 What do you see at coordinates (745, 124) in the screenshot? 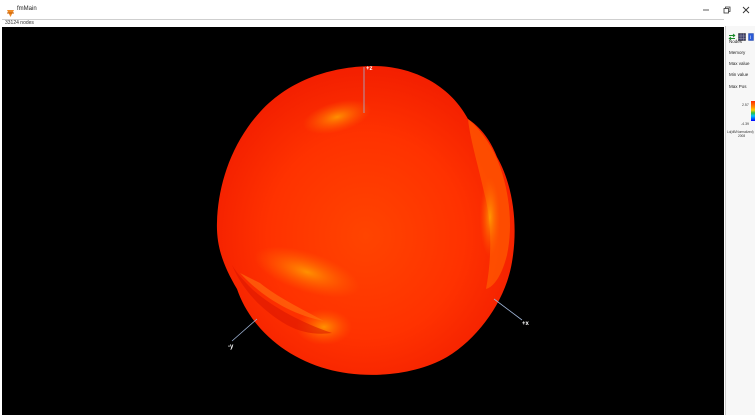
I see `scale-min-value: -4.39` at bounding box center [745, 124].